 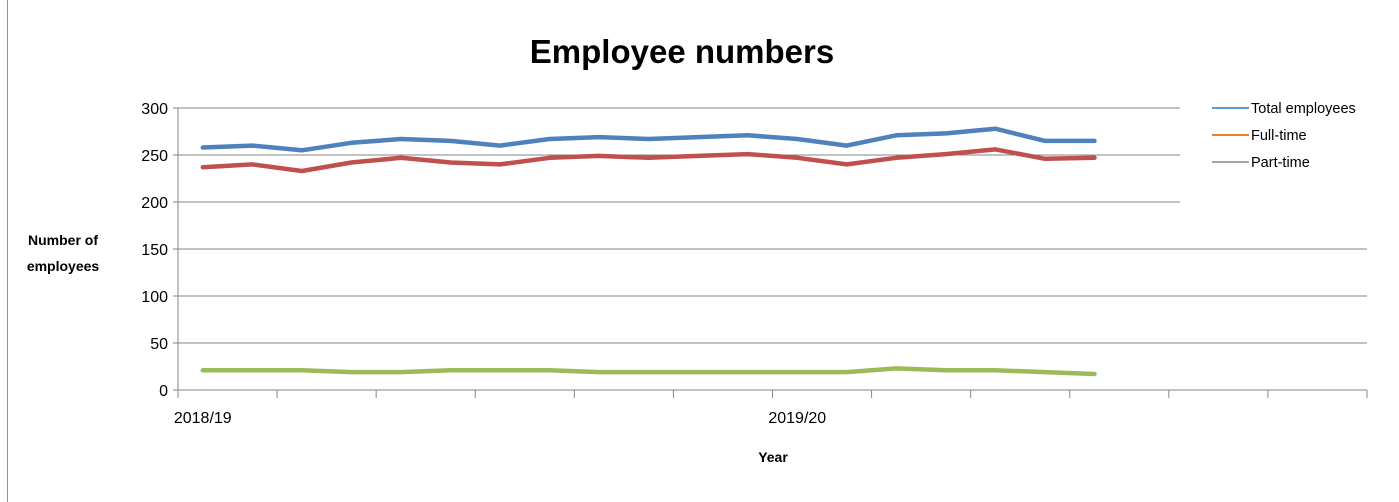 What do you see at coordinates (1280, 163) in the screenshot?
I see `legend-label-2: Part-time` at bounding box center [1280, 163].